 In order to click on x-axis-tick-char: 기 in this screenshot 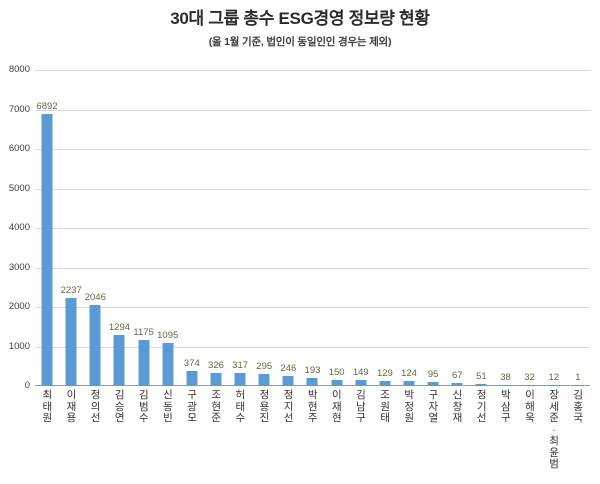, I will do `click(481, 406)`.